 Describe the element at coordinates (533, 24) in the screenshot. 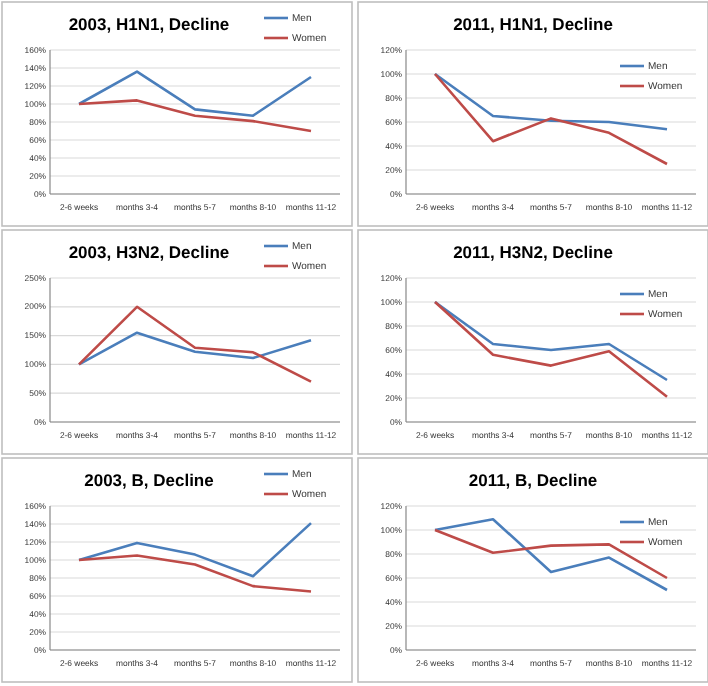

I see `chart-title: 2011, H1N1, Decline` at that location.